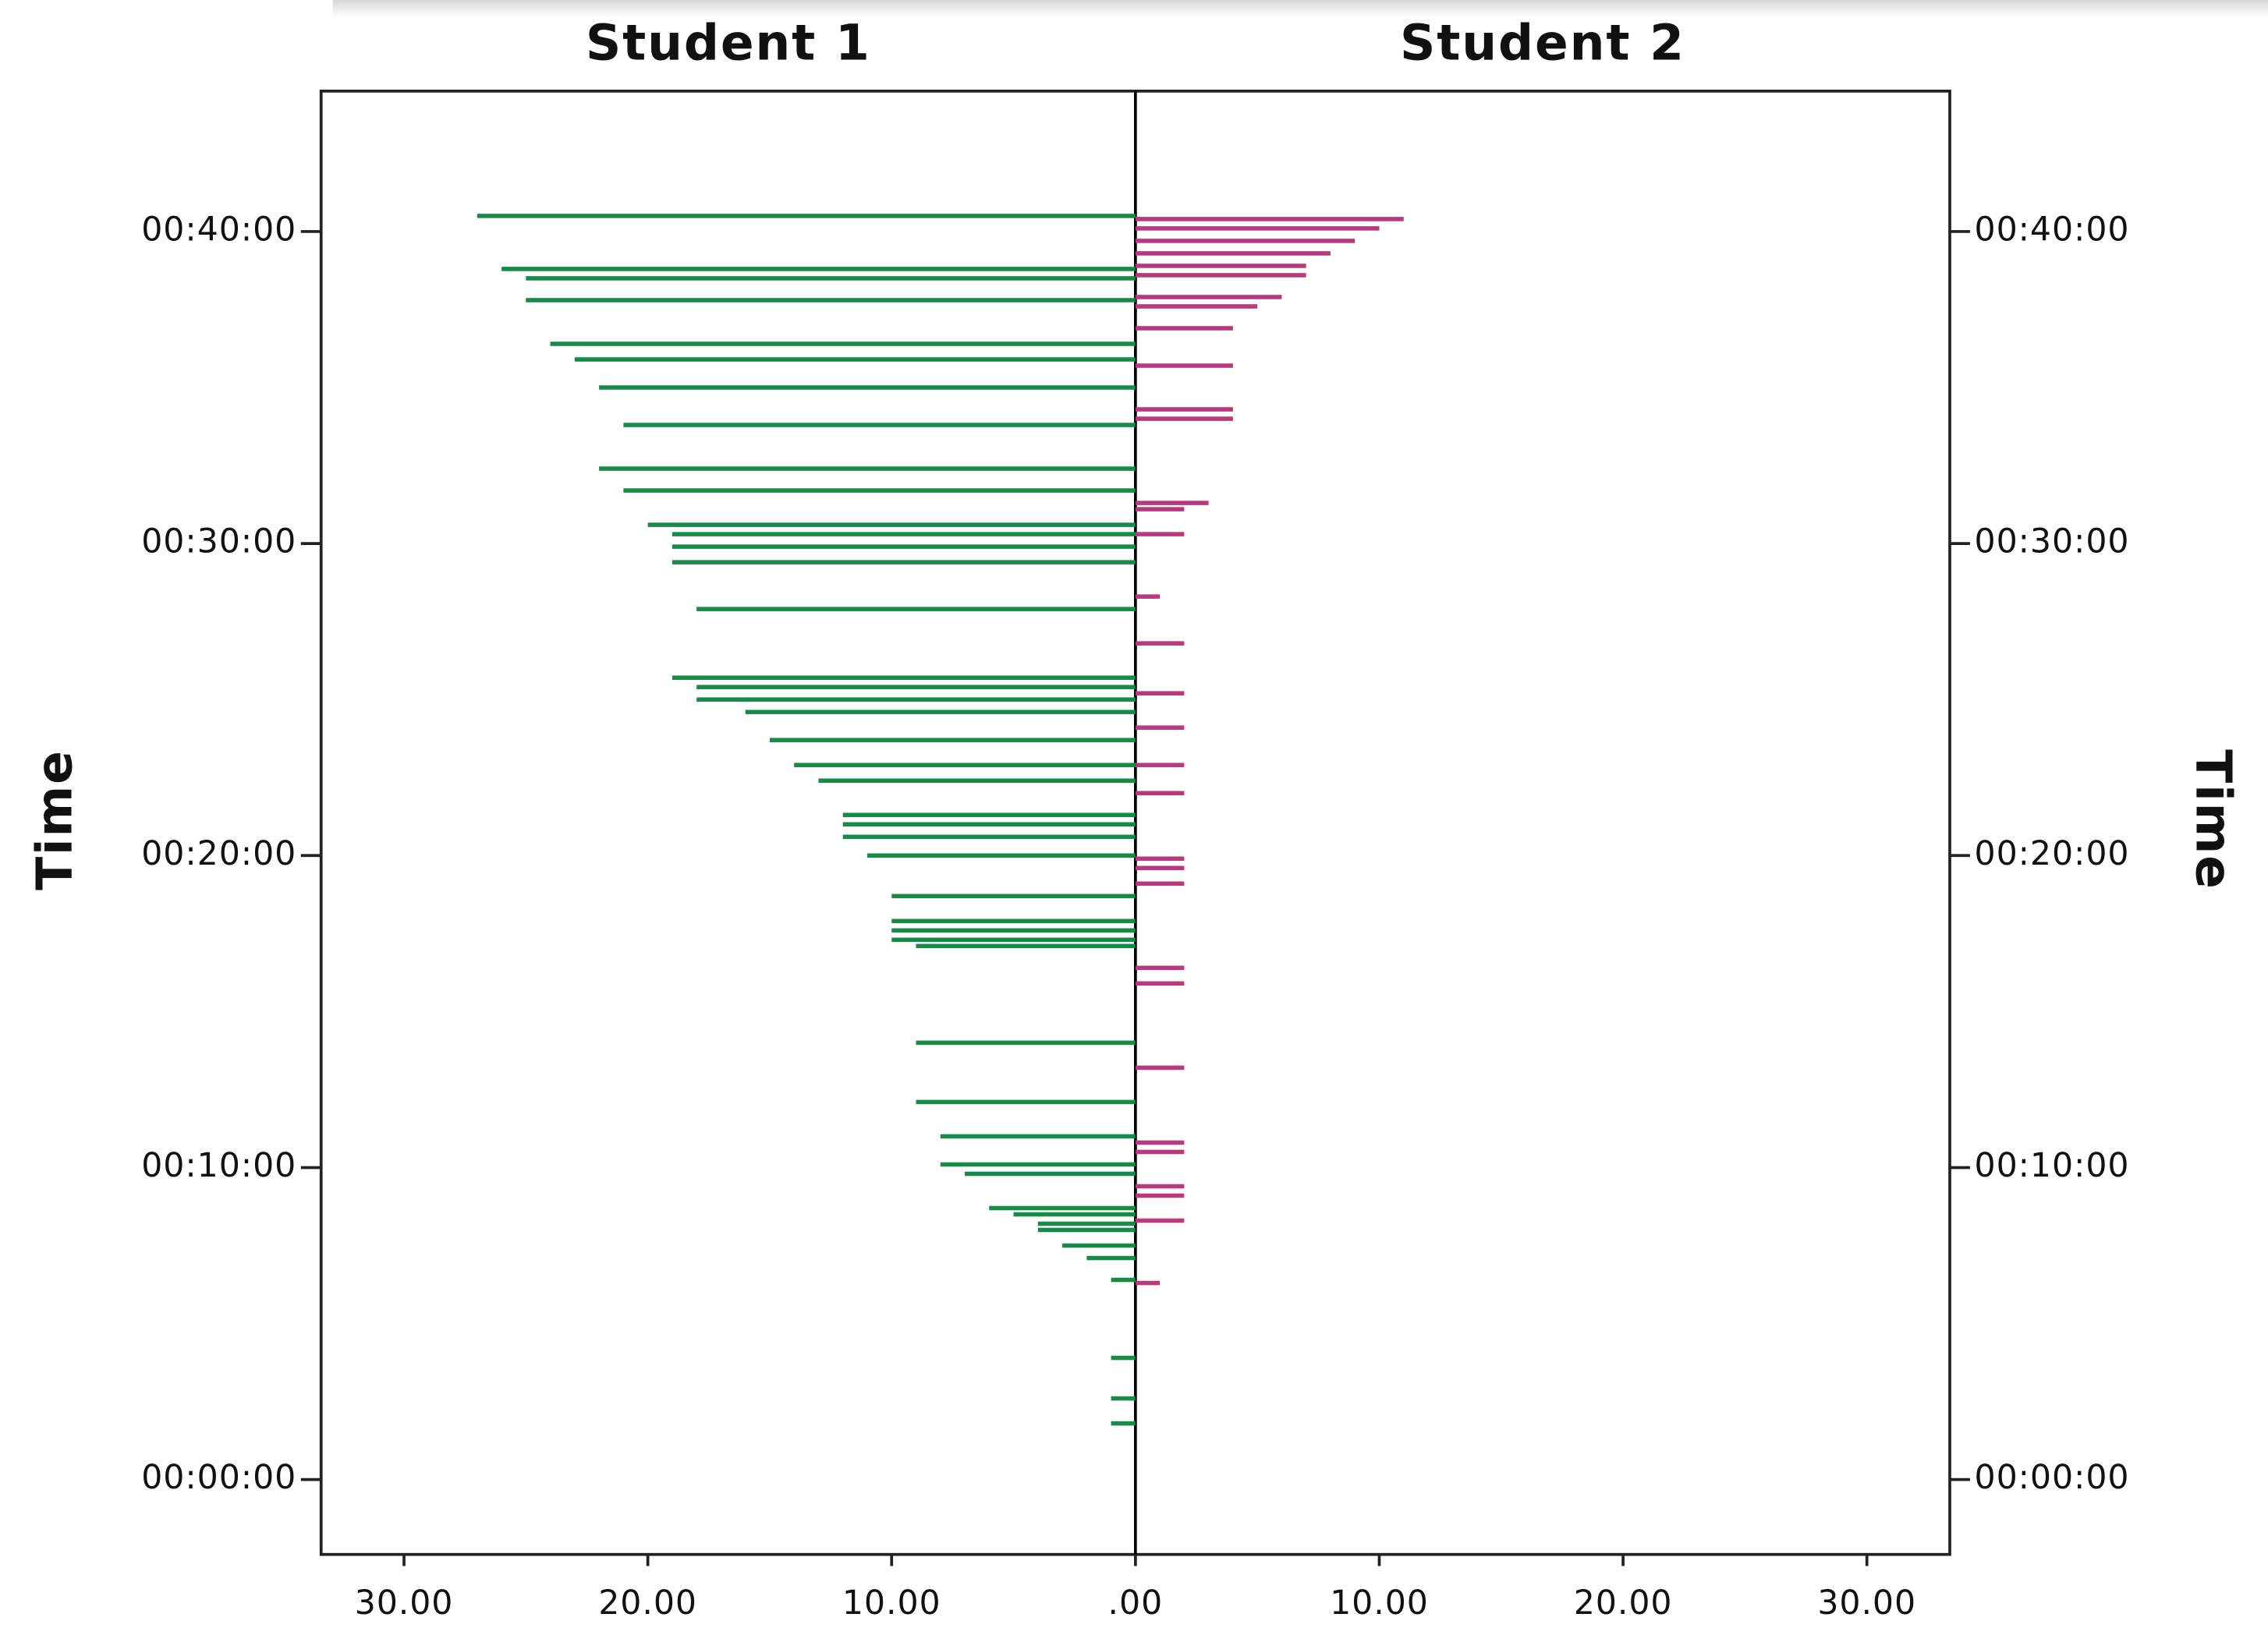  I want to click on y-tick-label: 00:00:00, so click(218, 1477).